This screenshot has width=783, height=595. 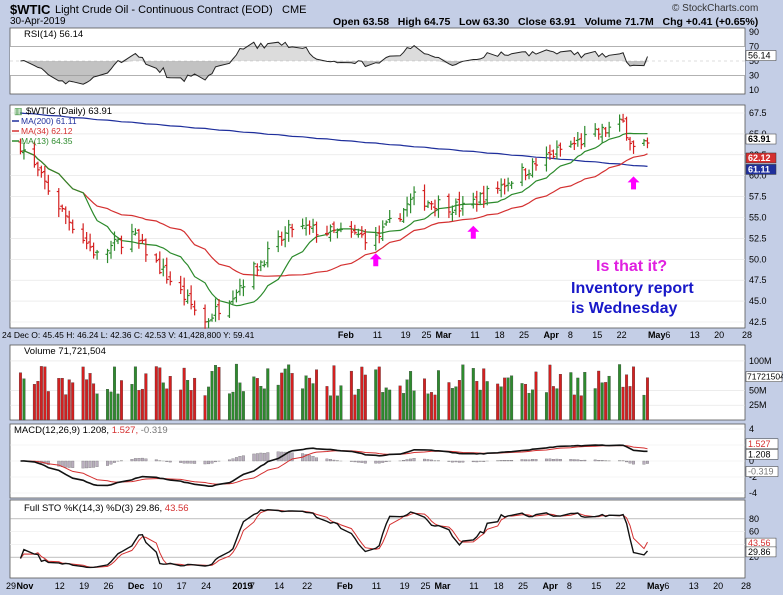 I want to click on macd-label-hist: -0.319, so click(x=154, y=430).